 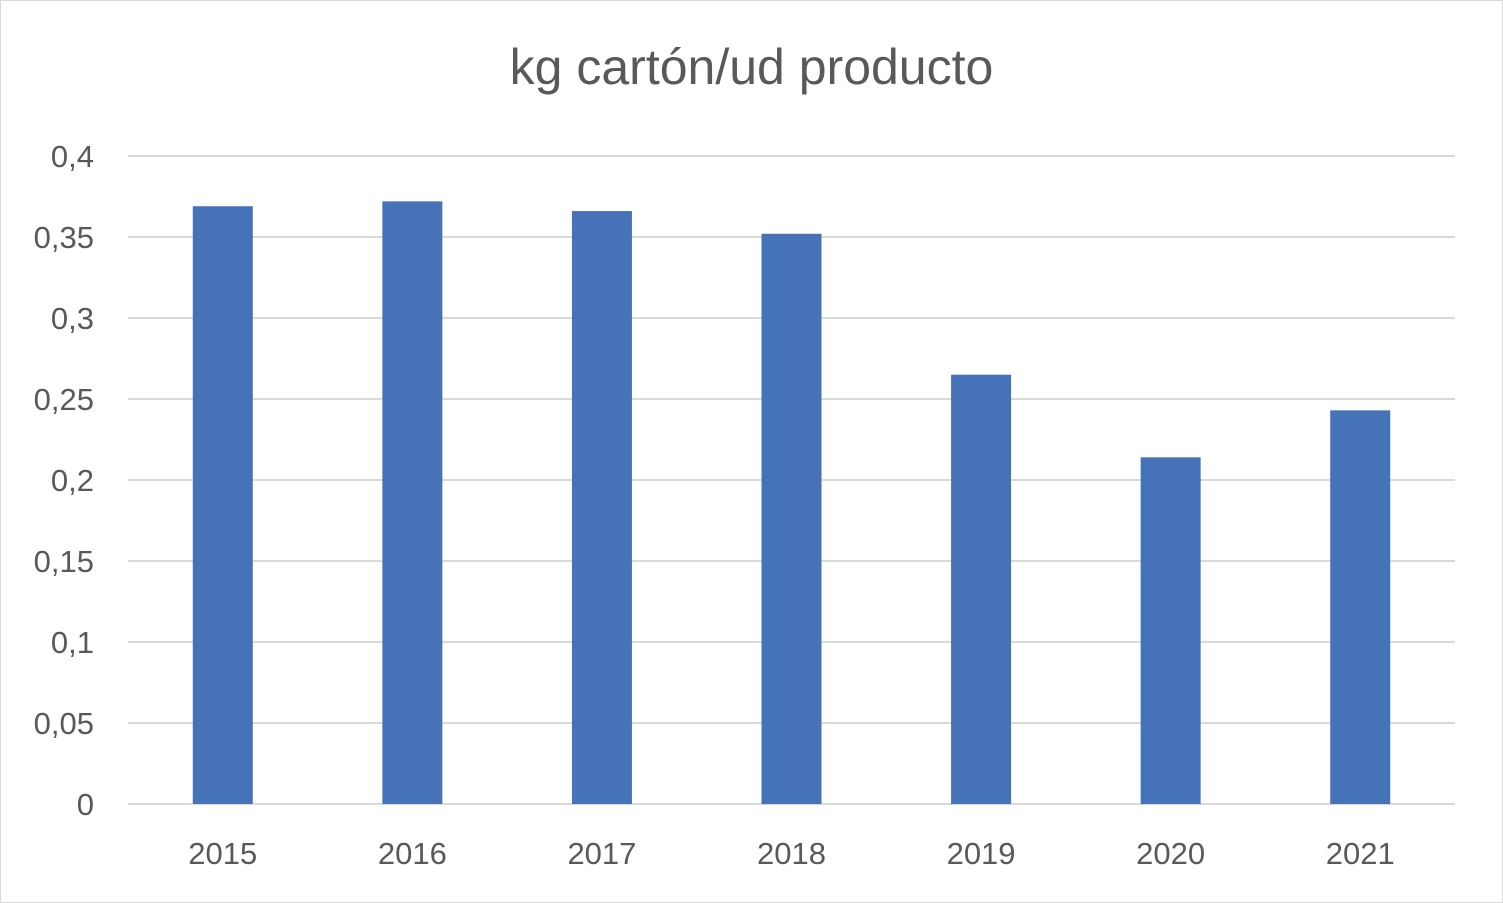 I want to click on y-tick-label: 0,3, so click(x=72, y=318).